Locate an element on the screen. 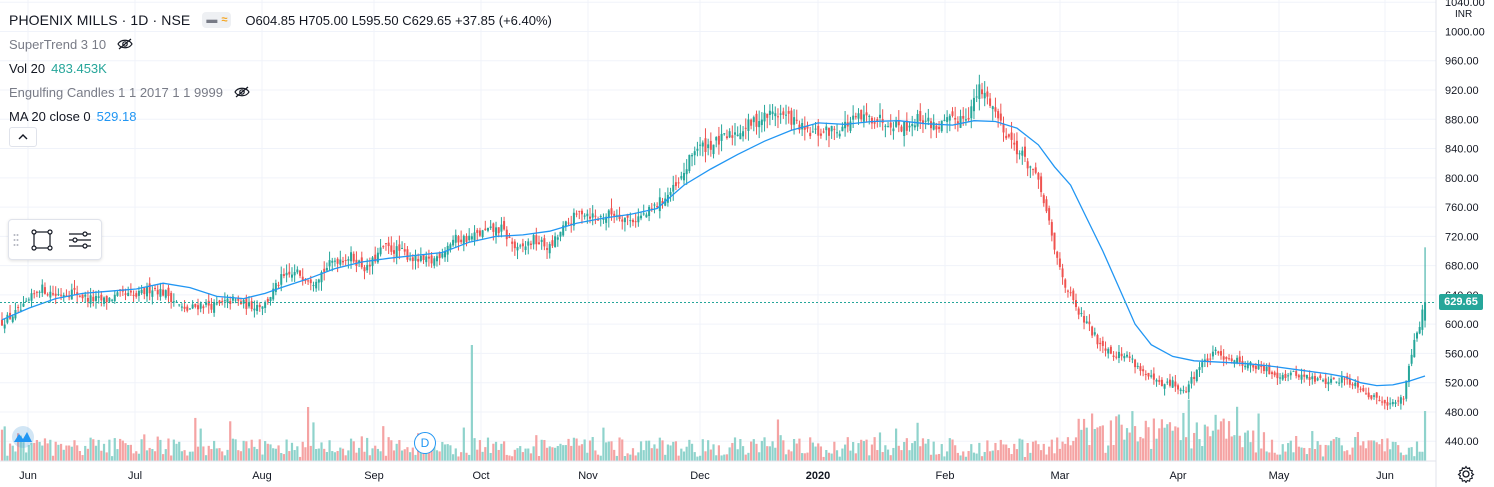  indicator-supertrend: SuperTrend 3 10 is located at coordinates (280, 44).